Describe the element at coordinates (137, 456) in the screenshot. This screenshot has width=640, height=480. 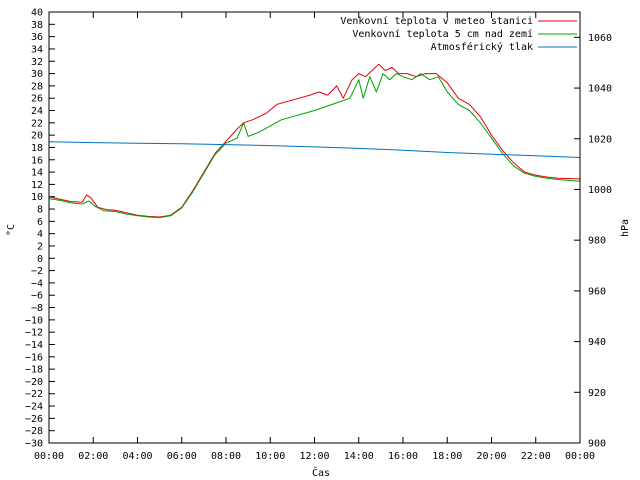
I see `x-tick-label: 04:00` at that location.